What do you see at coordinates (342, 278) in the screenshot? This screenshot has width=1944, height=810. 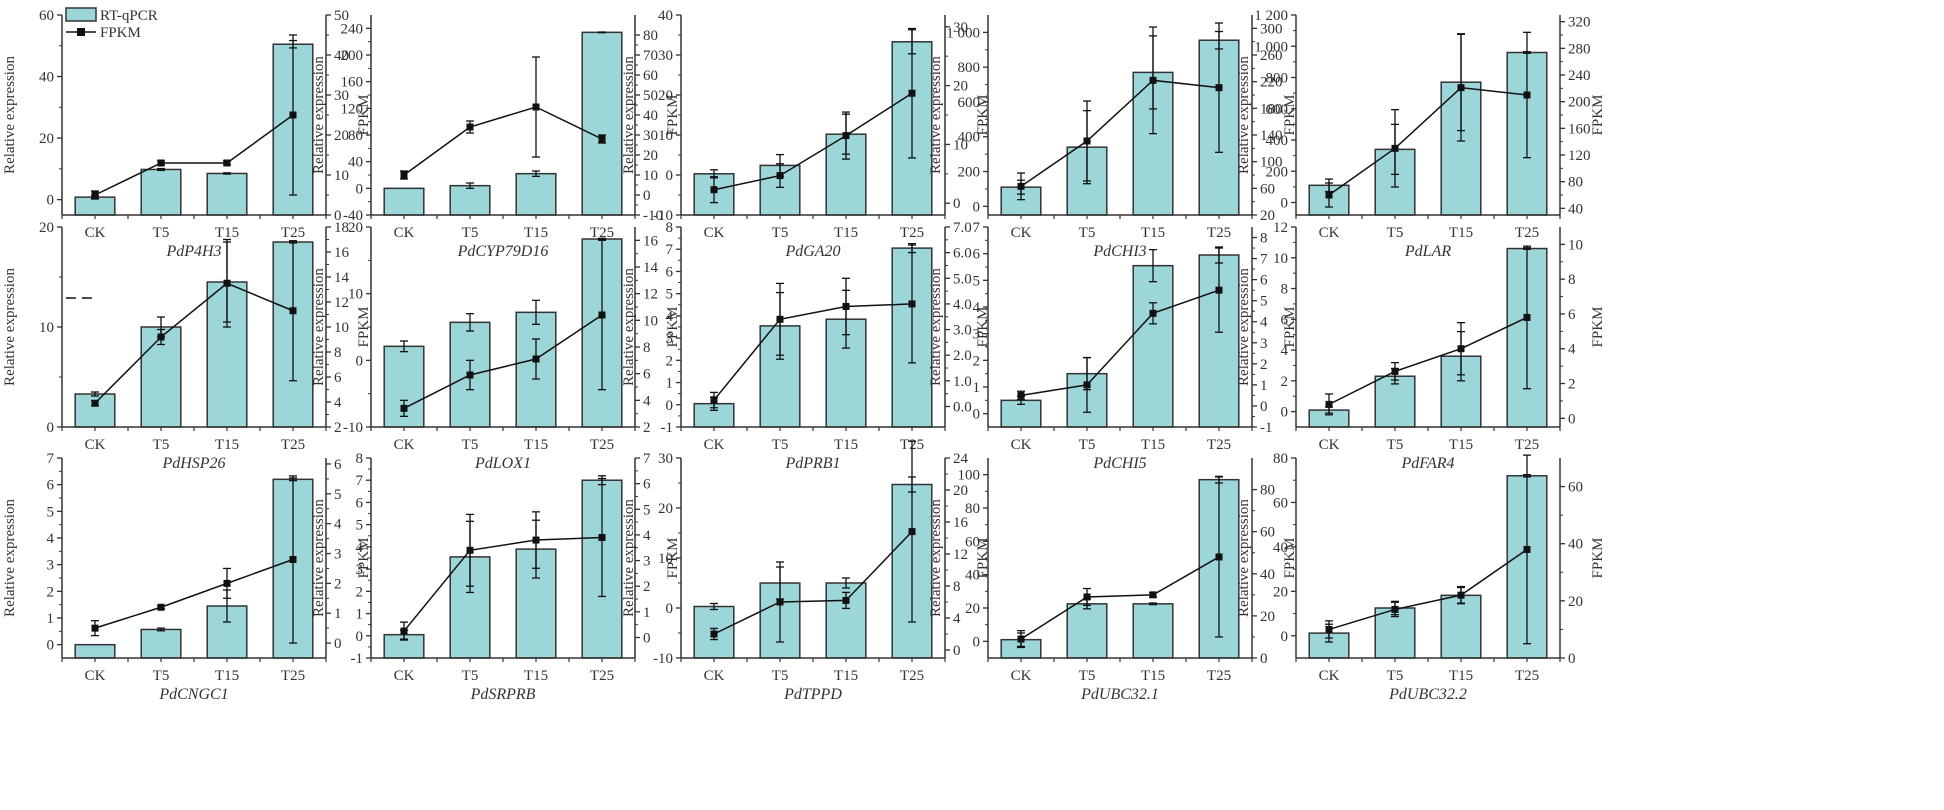 I see `y2-tick-label: 14` at bounding box center [342, 278].